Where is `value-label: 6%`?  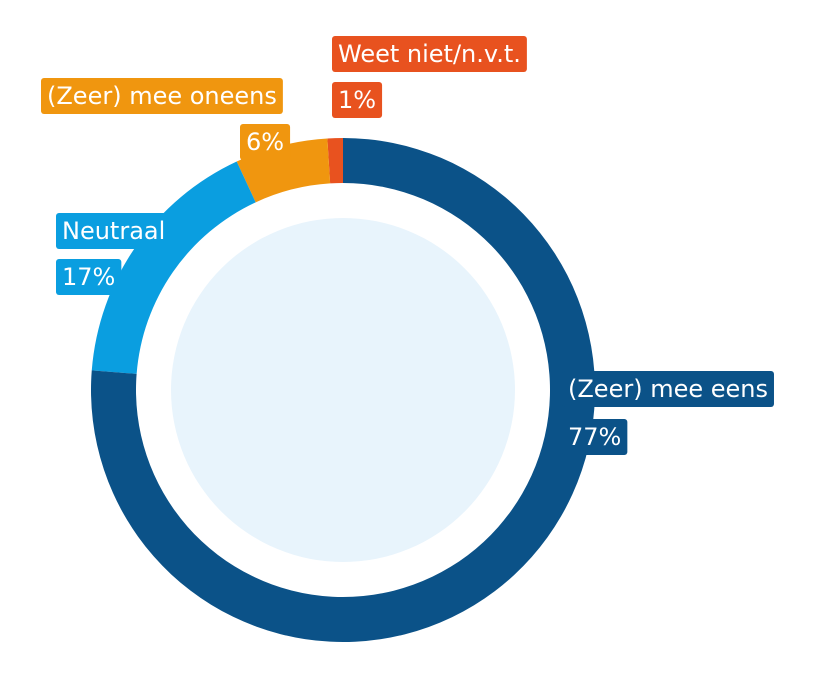 value-label: 6% is located at coordinates (265, 142).